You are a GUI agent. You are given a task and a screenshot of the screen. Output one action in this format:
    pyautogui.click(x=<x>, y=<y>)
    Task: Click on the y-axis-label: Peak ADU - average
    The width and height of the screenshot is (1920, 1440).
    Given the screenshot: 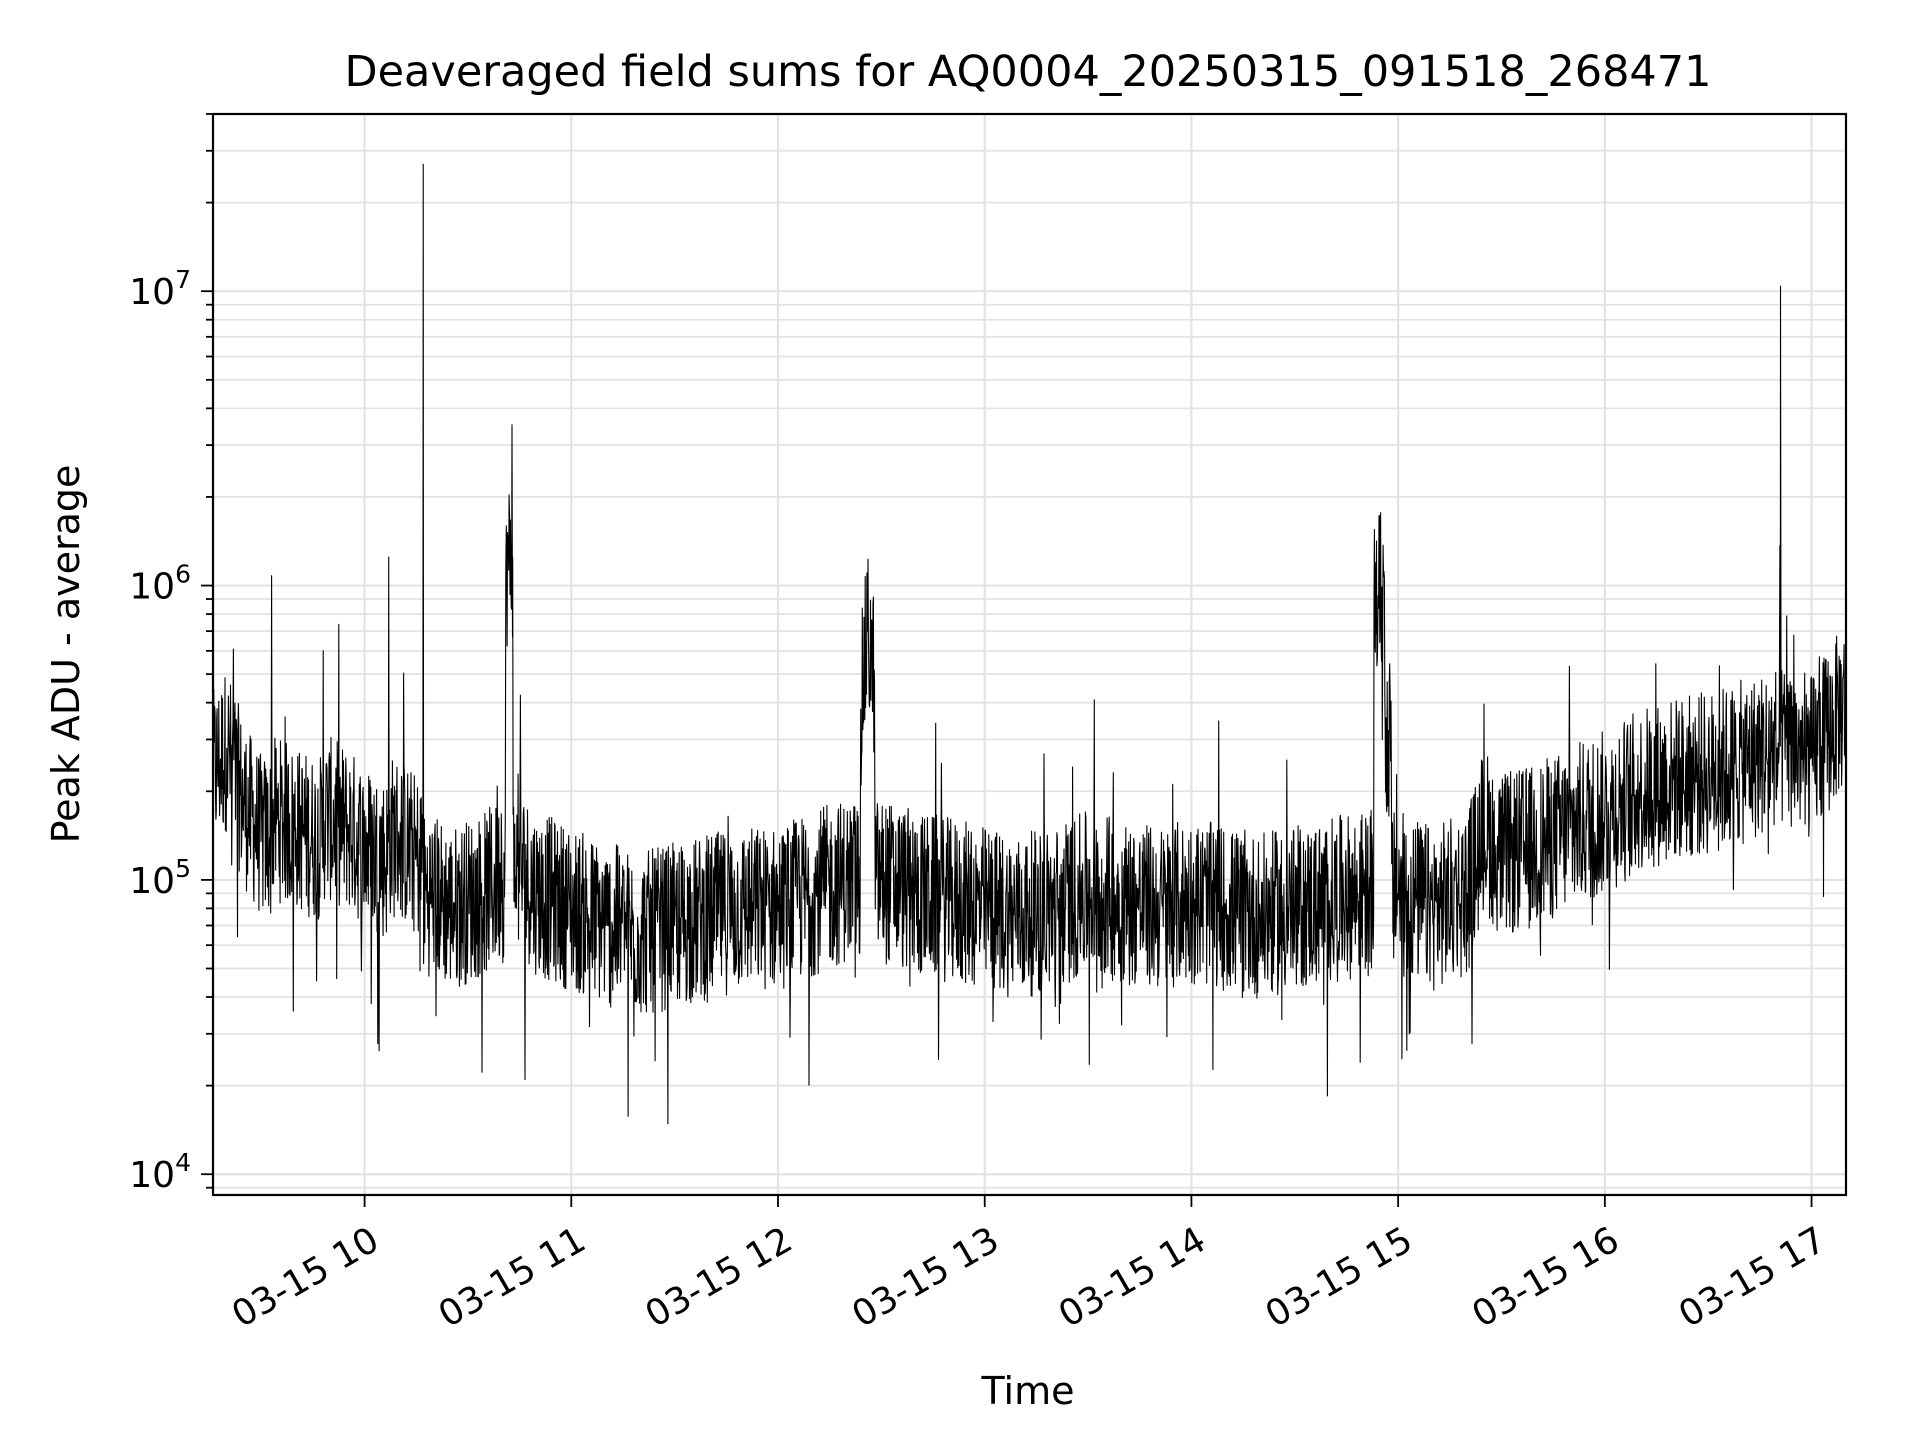 What is the action you would take?
    pyautogui.click(x=66, y=654)
    